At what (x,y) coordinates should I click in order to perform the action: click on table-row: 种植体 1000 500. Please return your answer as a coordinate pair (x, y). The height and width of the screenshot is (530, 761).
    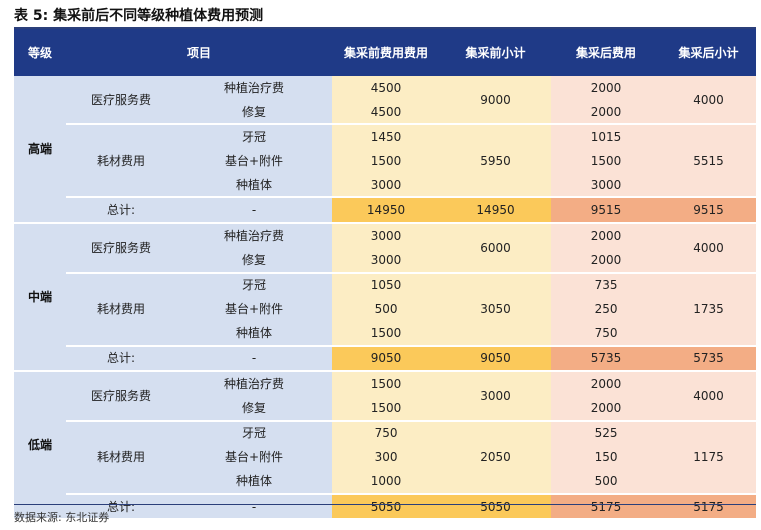
    Looking at the image, I should click on (385, 481).